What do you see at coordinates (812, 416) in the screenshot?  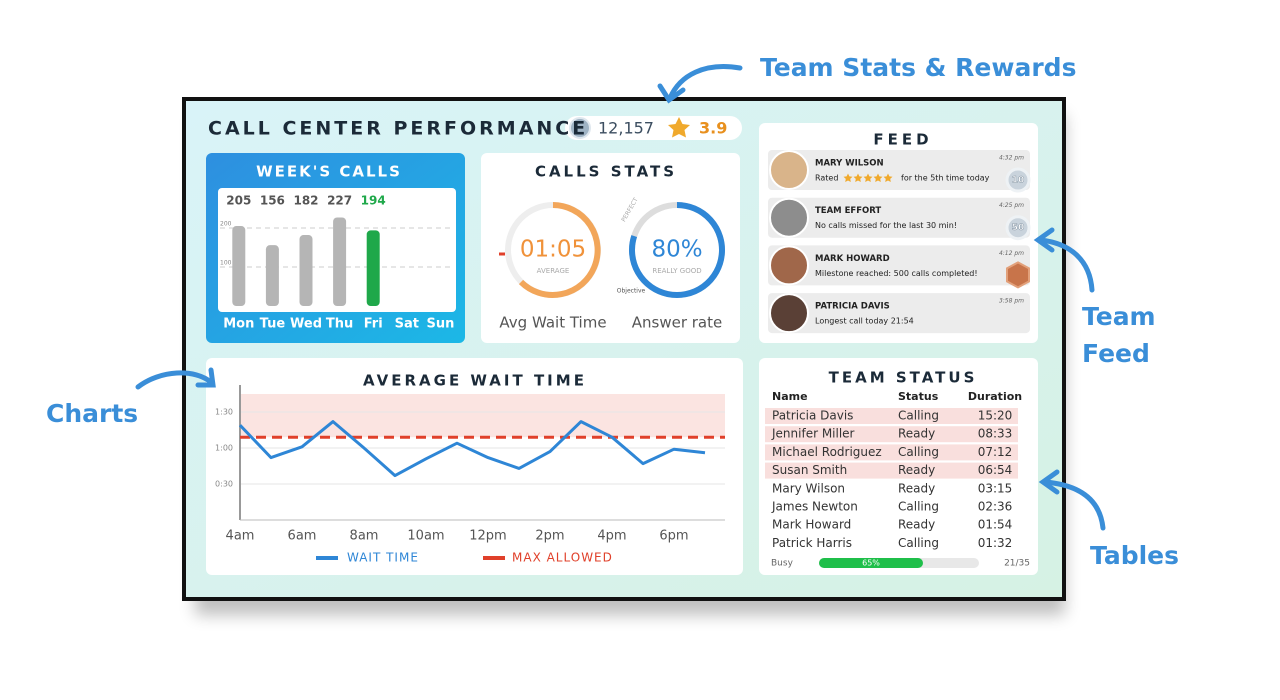 I see `table-cell: Patricia Davis` at bounding box center [812, 416].